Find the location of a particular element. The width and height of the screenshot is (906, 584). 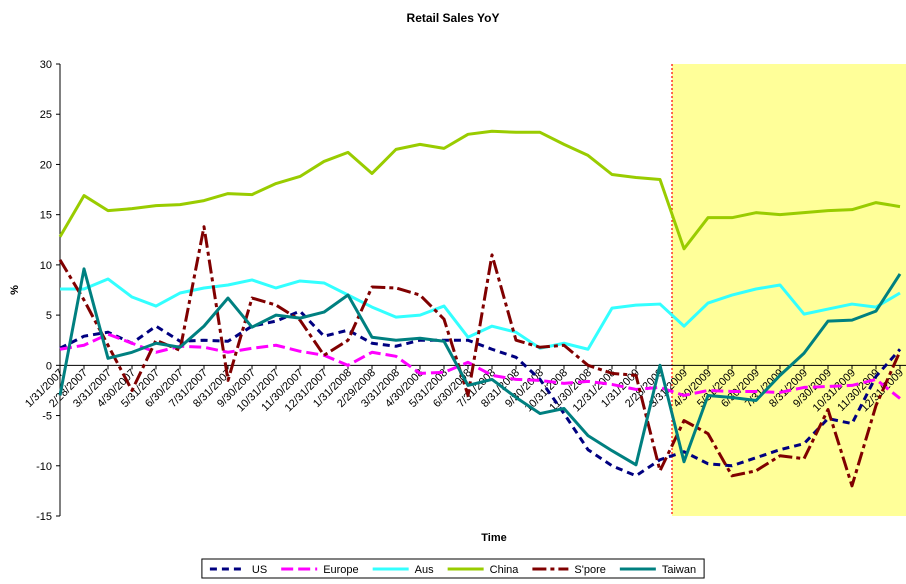

legend-label: Taiwan is located at coordinates (679, 570).